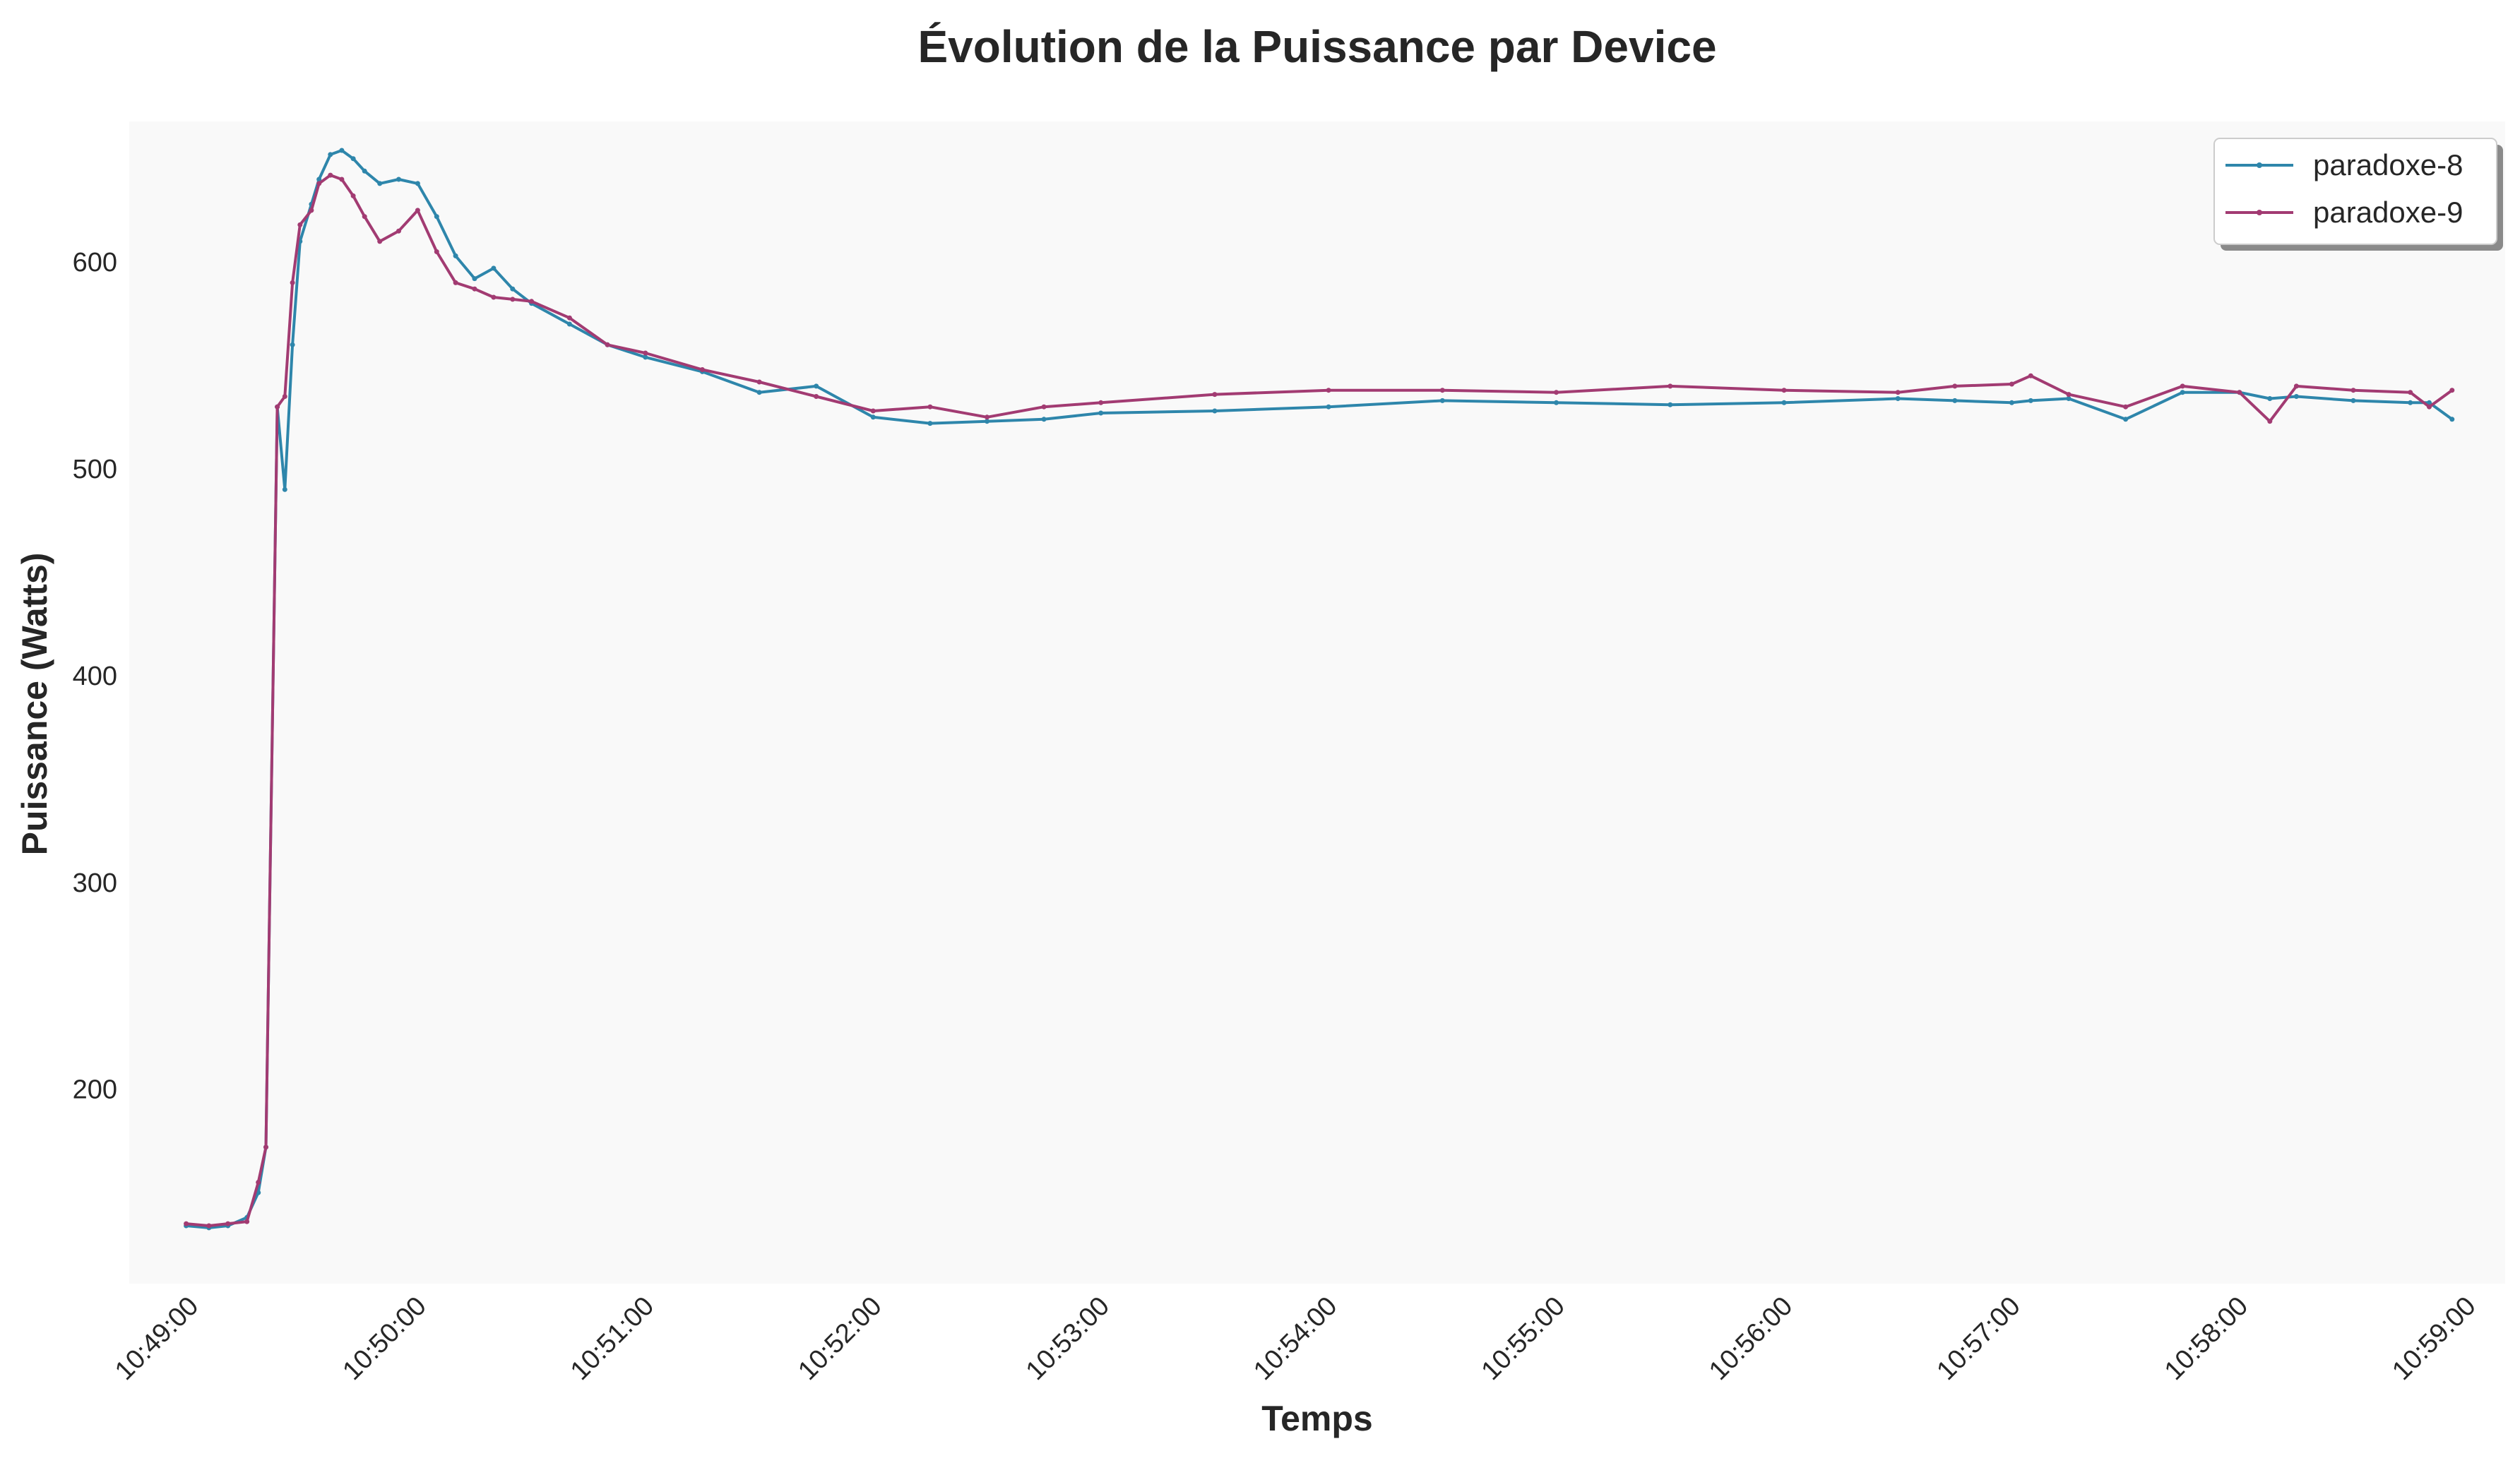  What do you see at coordinates (2388, 212) in the screenshot?
I see `legend-label: paradoxe-9` at bounding box center [2388, 212].